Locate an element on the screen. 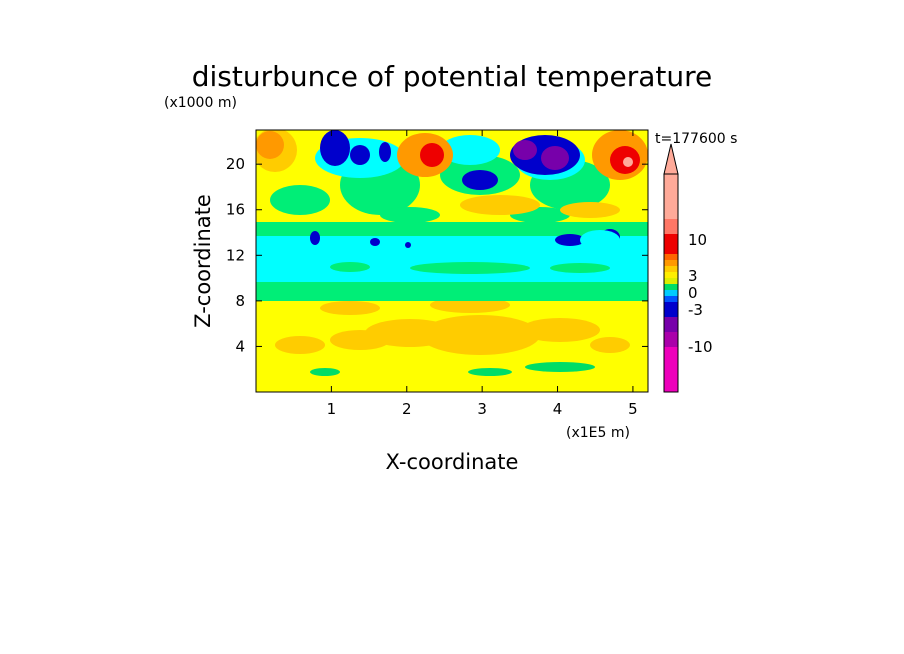  colorbar-arrow is located at coordinates (671, 159).